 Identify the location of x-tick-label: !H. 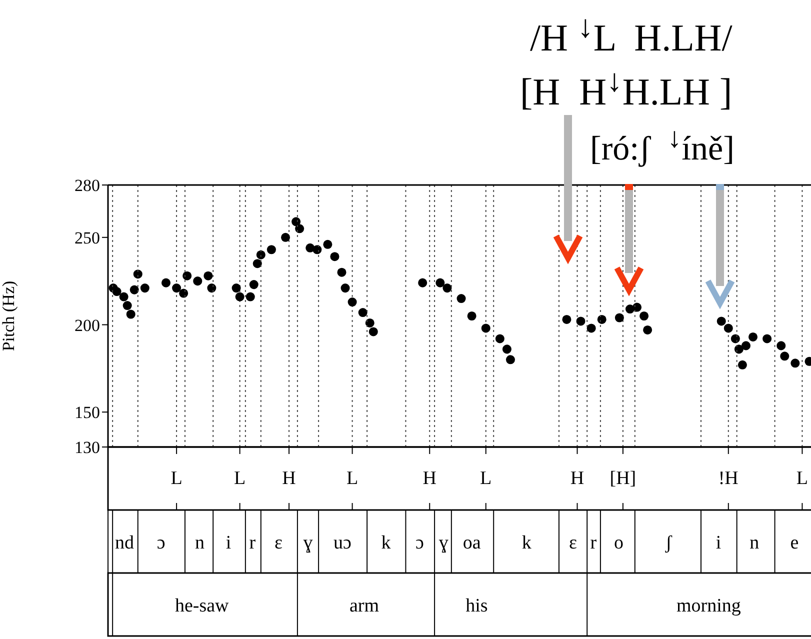
(728, 478).